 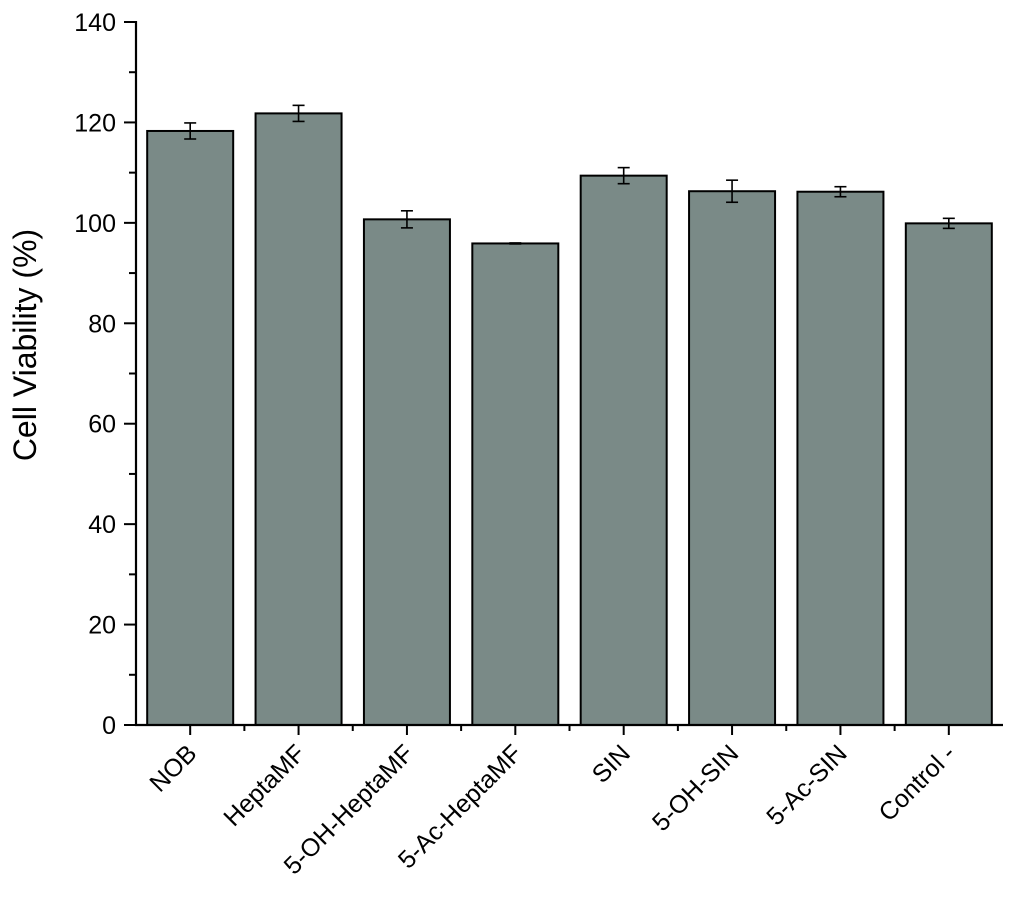 I want to click on x-axis-ticks, so click(x=569, y=730).